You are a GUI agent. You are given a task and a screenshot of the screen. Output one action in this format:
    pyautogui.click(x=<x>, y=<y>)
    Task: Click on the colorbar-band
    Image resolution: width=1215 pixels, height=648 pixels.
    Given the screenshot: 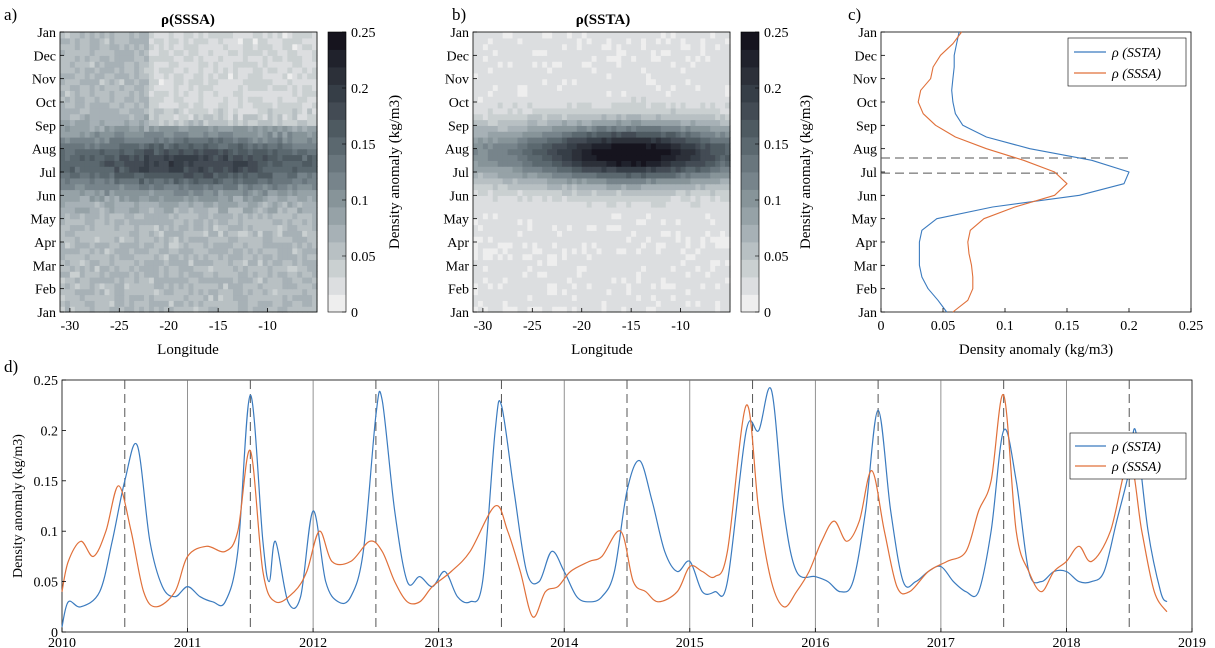 What is the action you would take?
    pyautogui.click(x=337, y=268)
    